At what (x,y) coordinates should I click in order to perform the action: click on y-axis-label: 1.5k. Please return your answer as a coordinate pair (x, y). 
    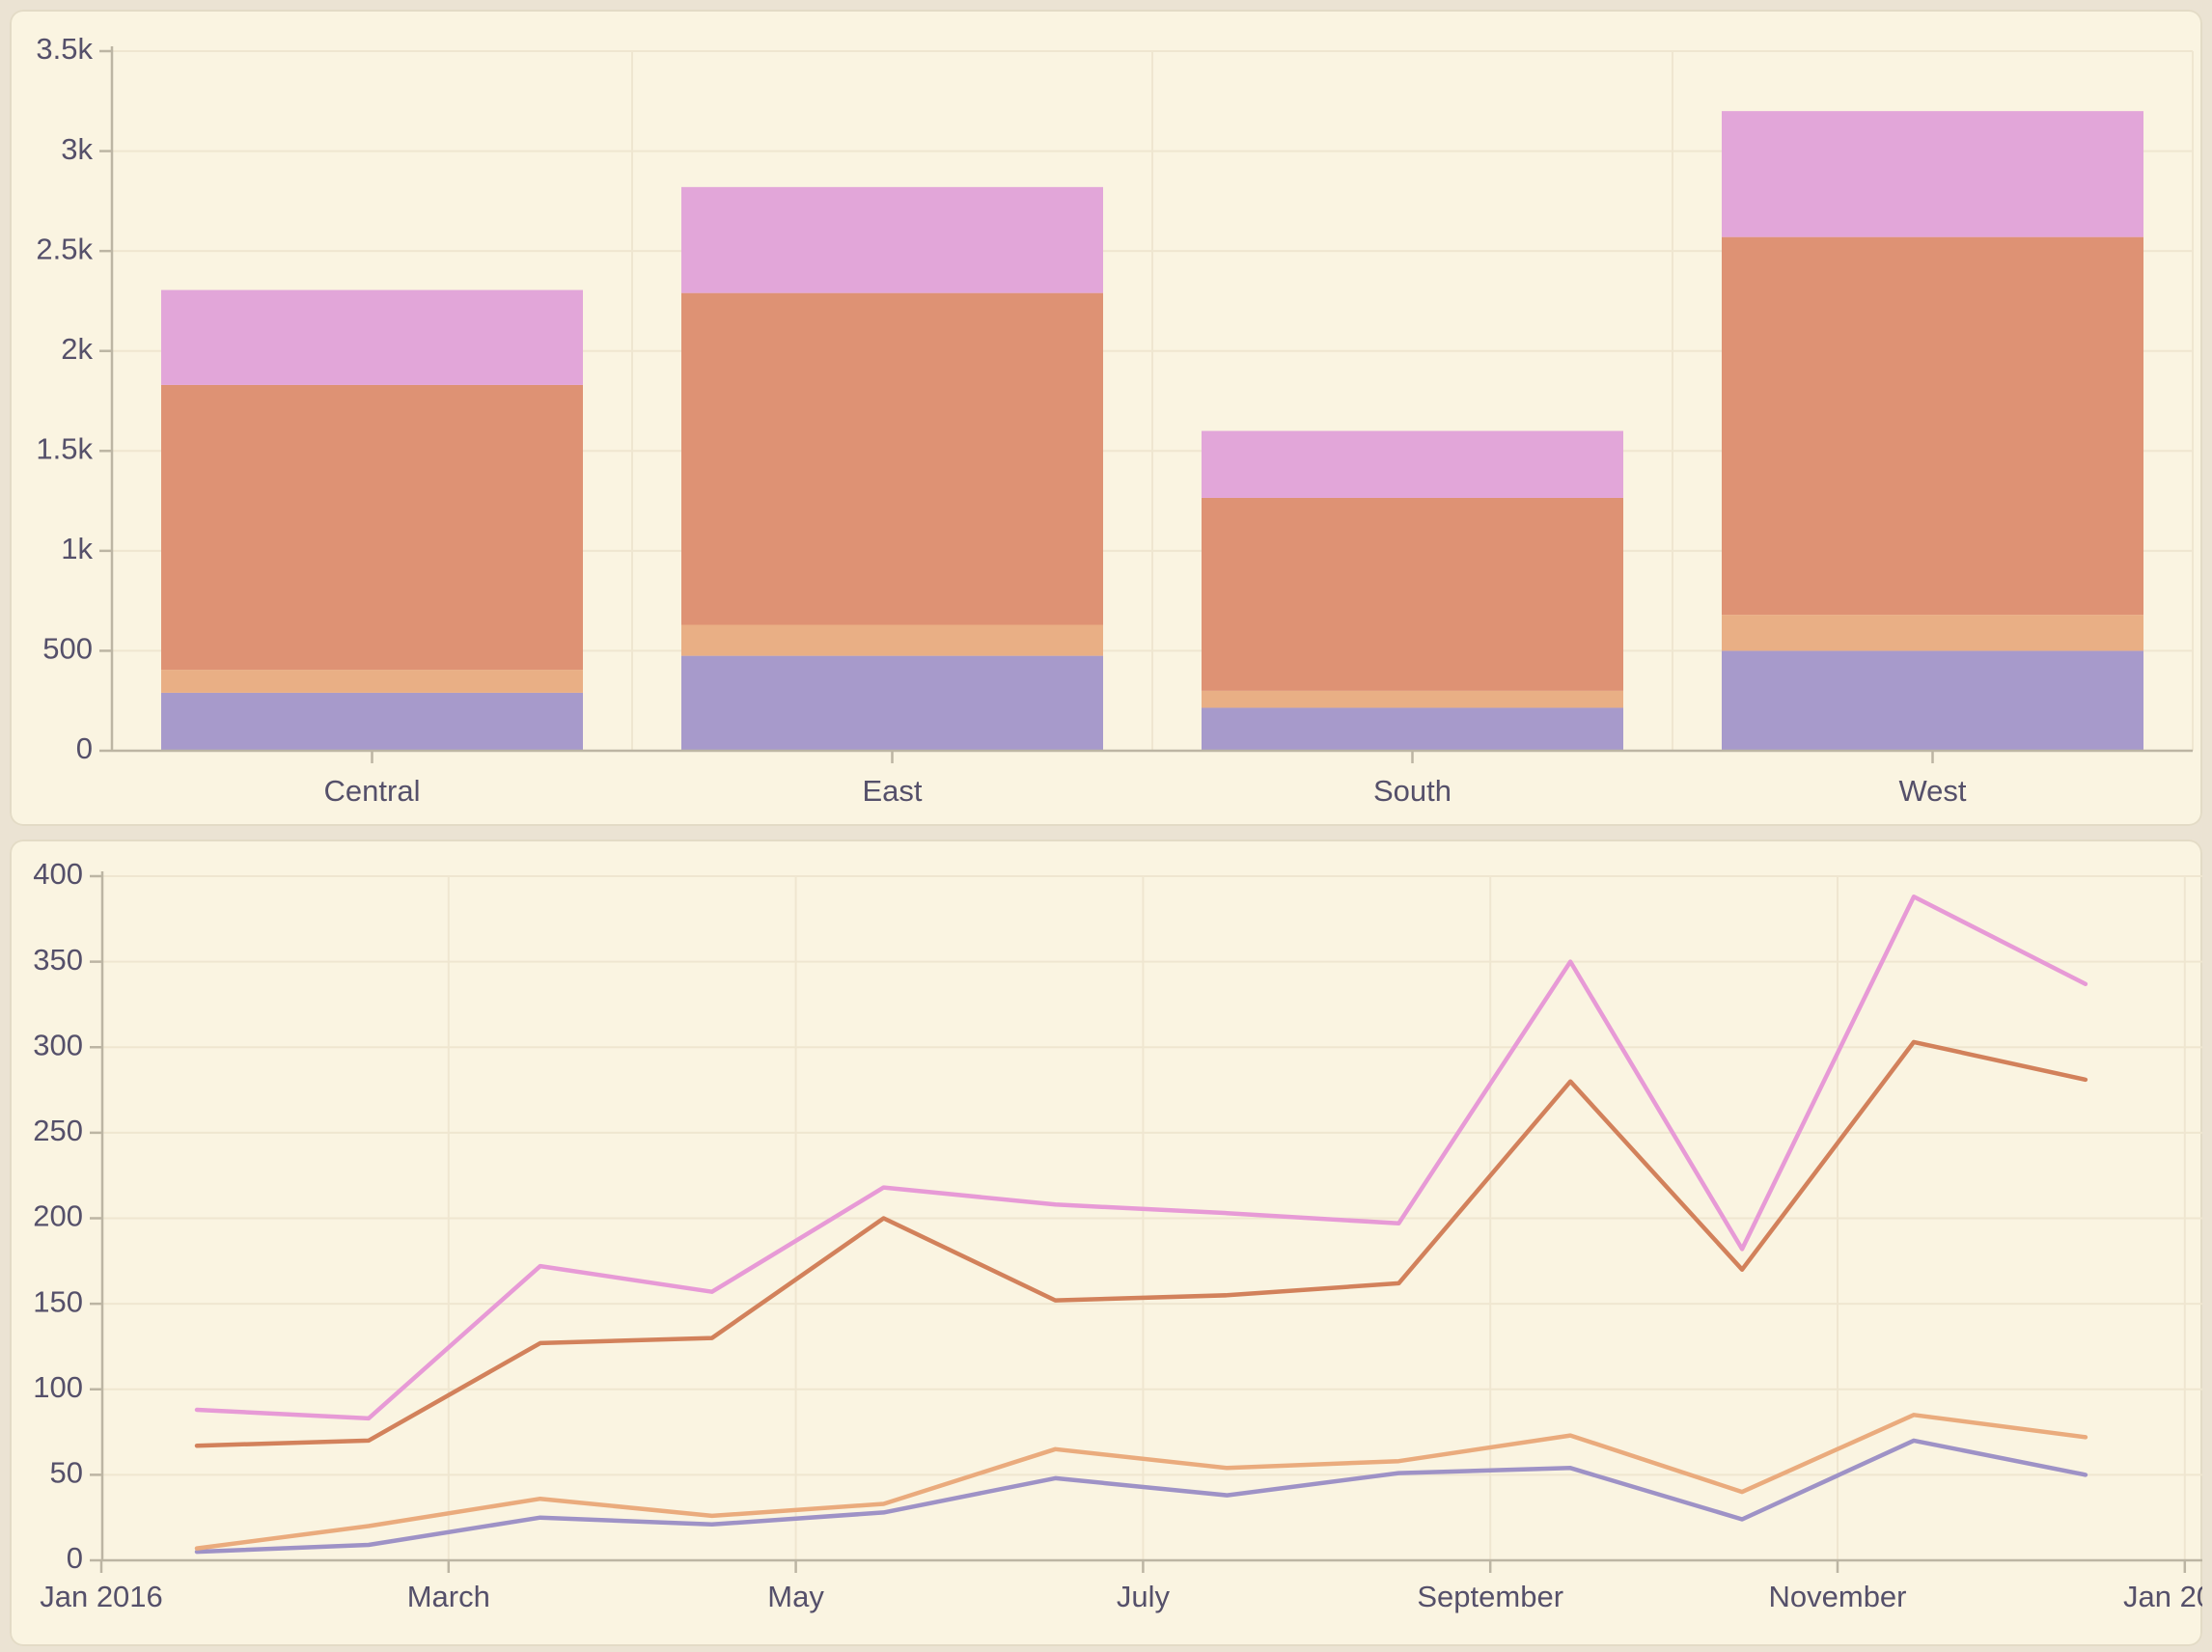
    Looking at the image, I should click on (64, 448).